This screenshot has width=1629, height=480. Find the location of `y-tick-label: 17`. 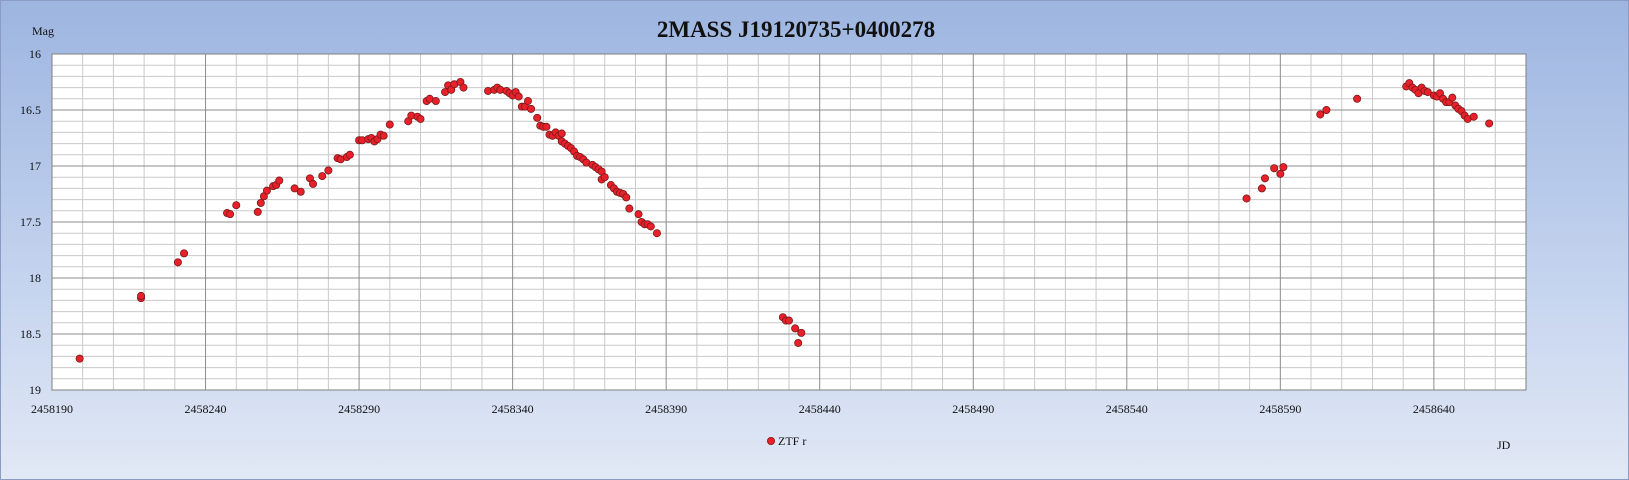

y-tick-label: 17 is located at coordinates (35, 166).